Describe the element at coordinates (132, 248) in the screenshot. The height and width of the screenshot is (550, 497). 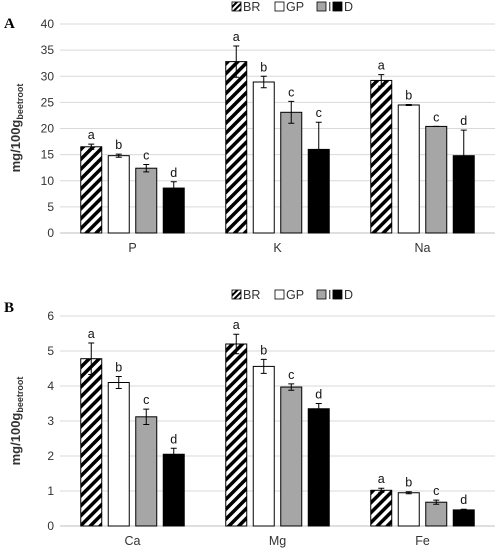
I see `panel-a-x-tick-label: P` at that location.